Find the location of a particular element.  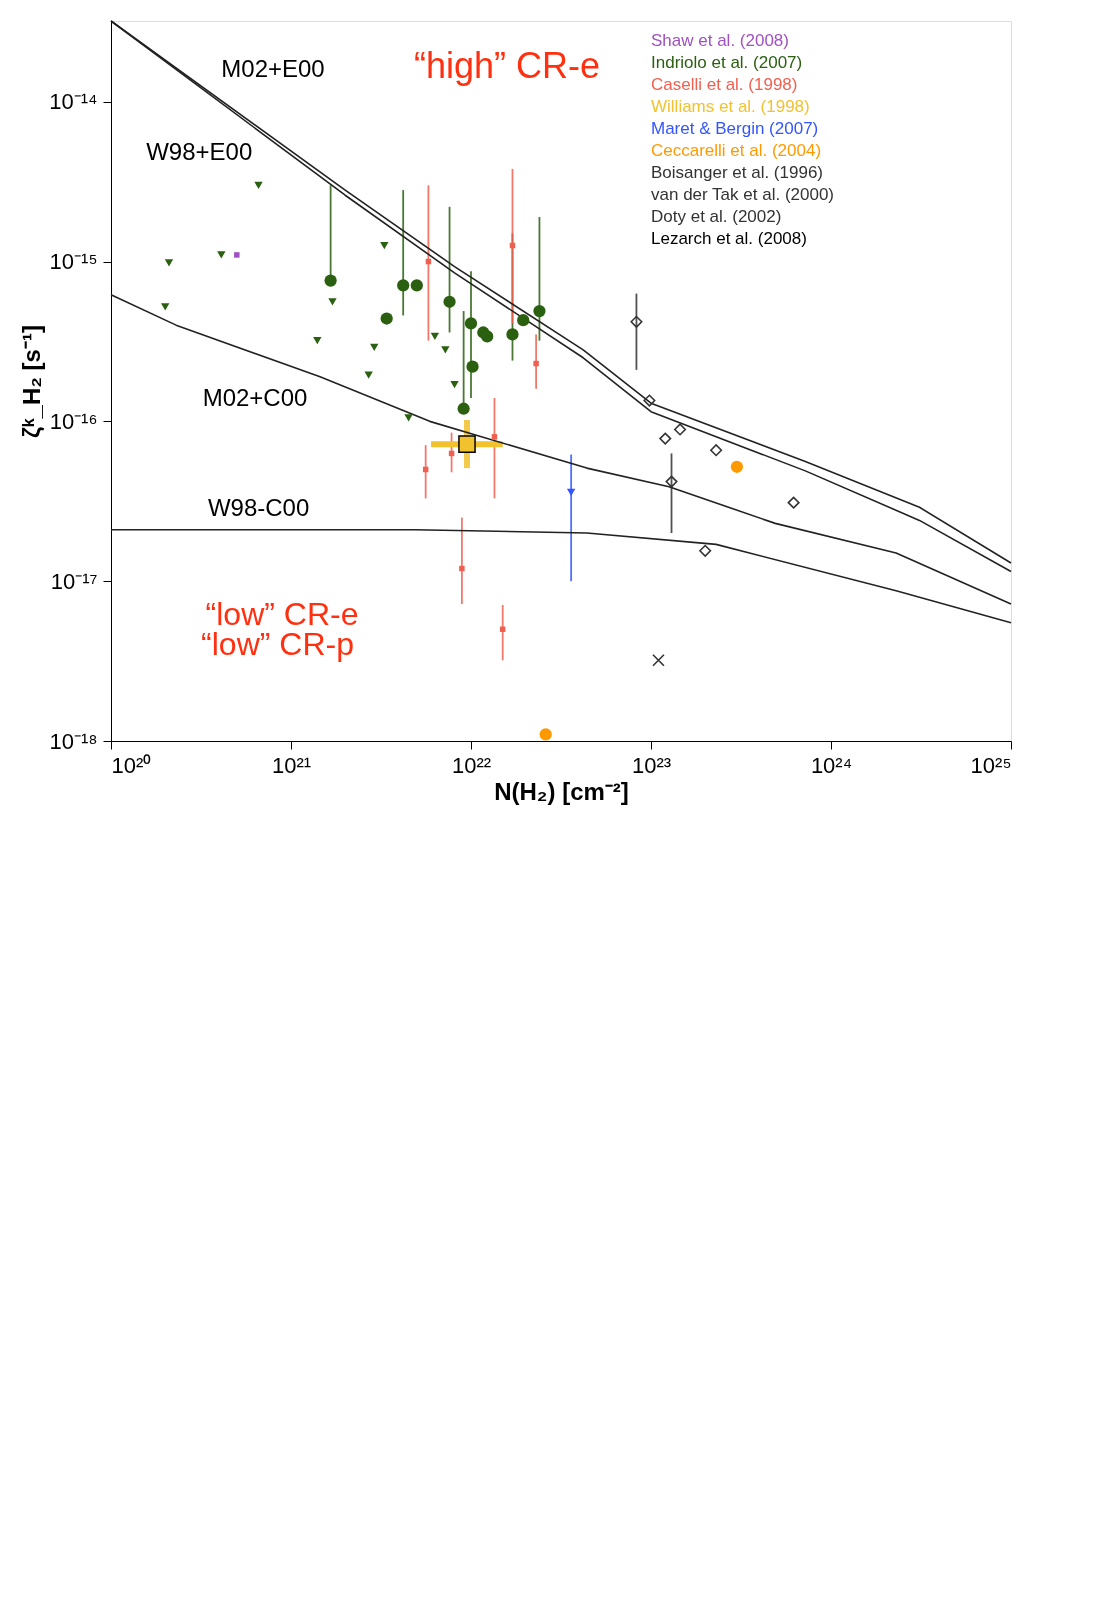

text: Williams et al. (1998) is located at coordinates (730, 106).